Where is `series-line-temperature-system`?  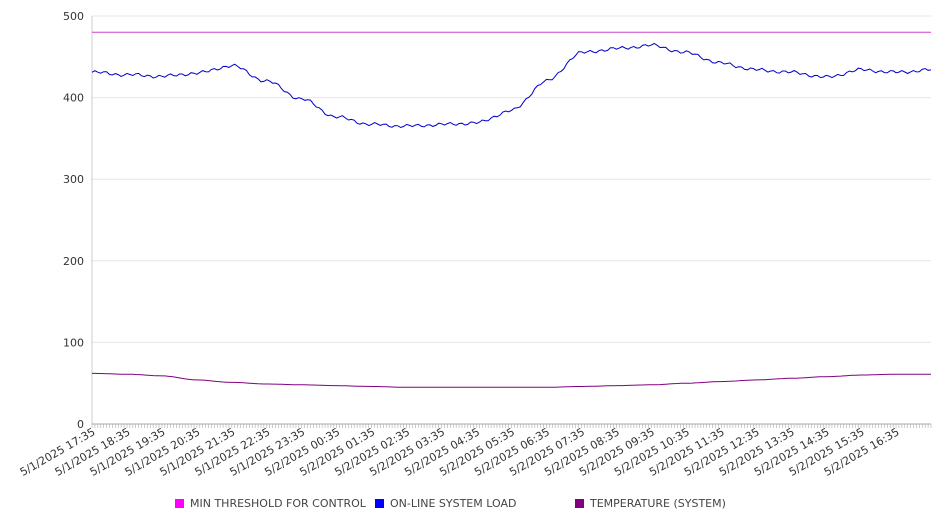
series-line-temperature-system is located at coordinates (511, 380).